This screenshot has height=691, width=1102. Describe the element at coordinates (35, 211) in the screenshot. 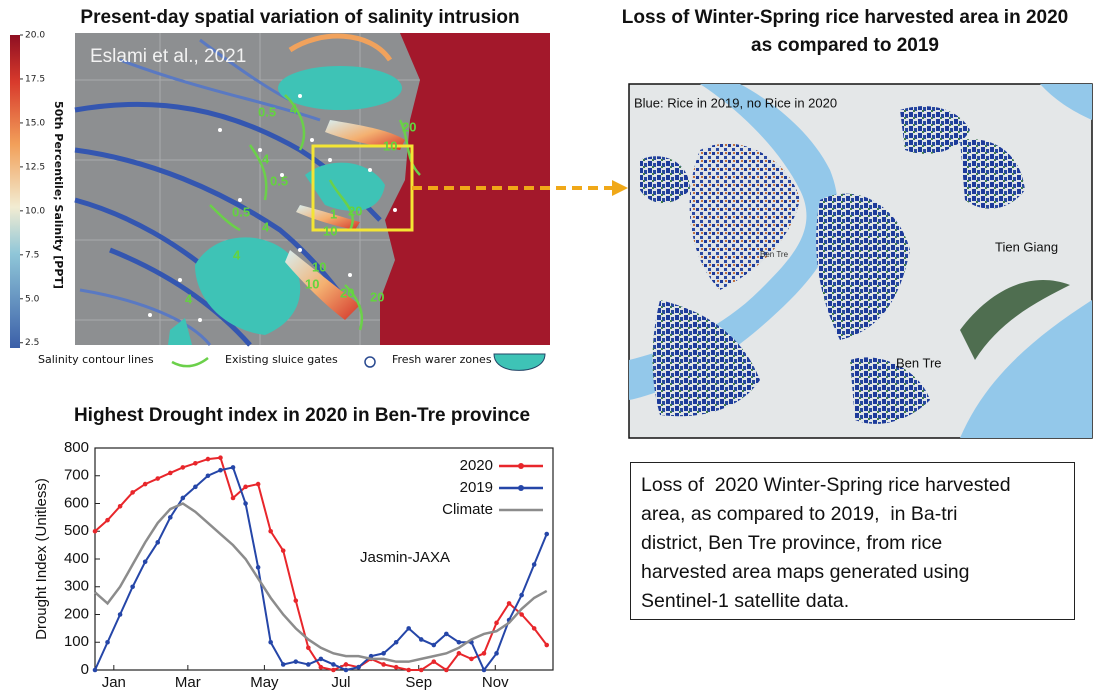

I see `colorbar-tick-label: 10.0` at that location.